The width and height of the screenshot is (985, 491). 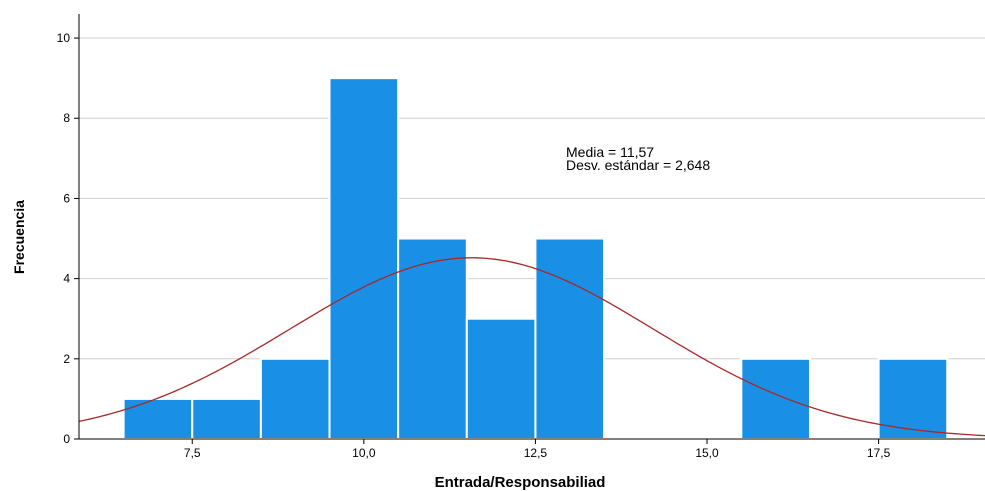 What do you see at coordinates (66, 198) in the screenshot?
I see `y-tick-label-6: 6` at bounding box center [66, 198].